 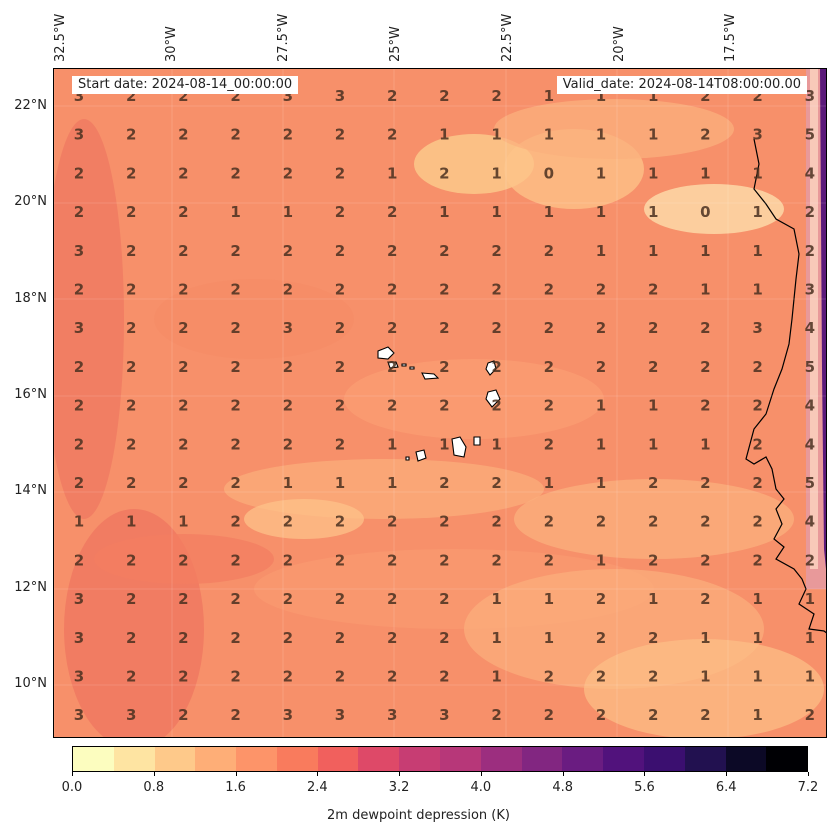 What do you see at coordinates (185, 85) in the screenshot?
I see `start-date-label: Start date: 2024-08-14_00:00:00` at bounding box center [185, 85].